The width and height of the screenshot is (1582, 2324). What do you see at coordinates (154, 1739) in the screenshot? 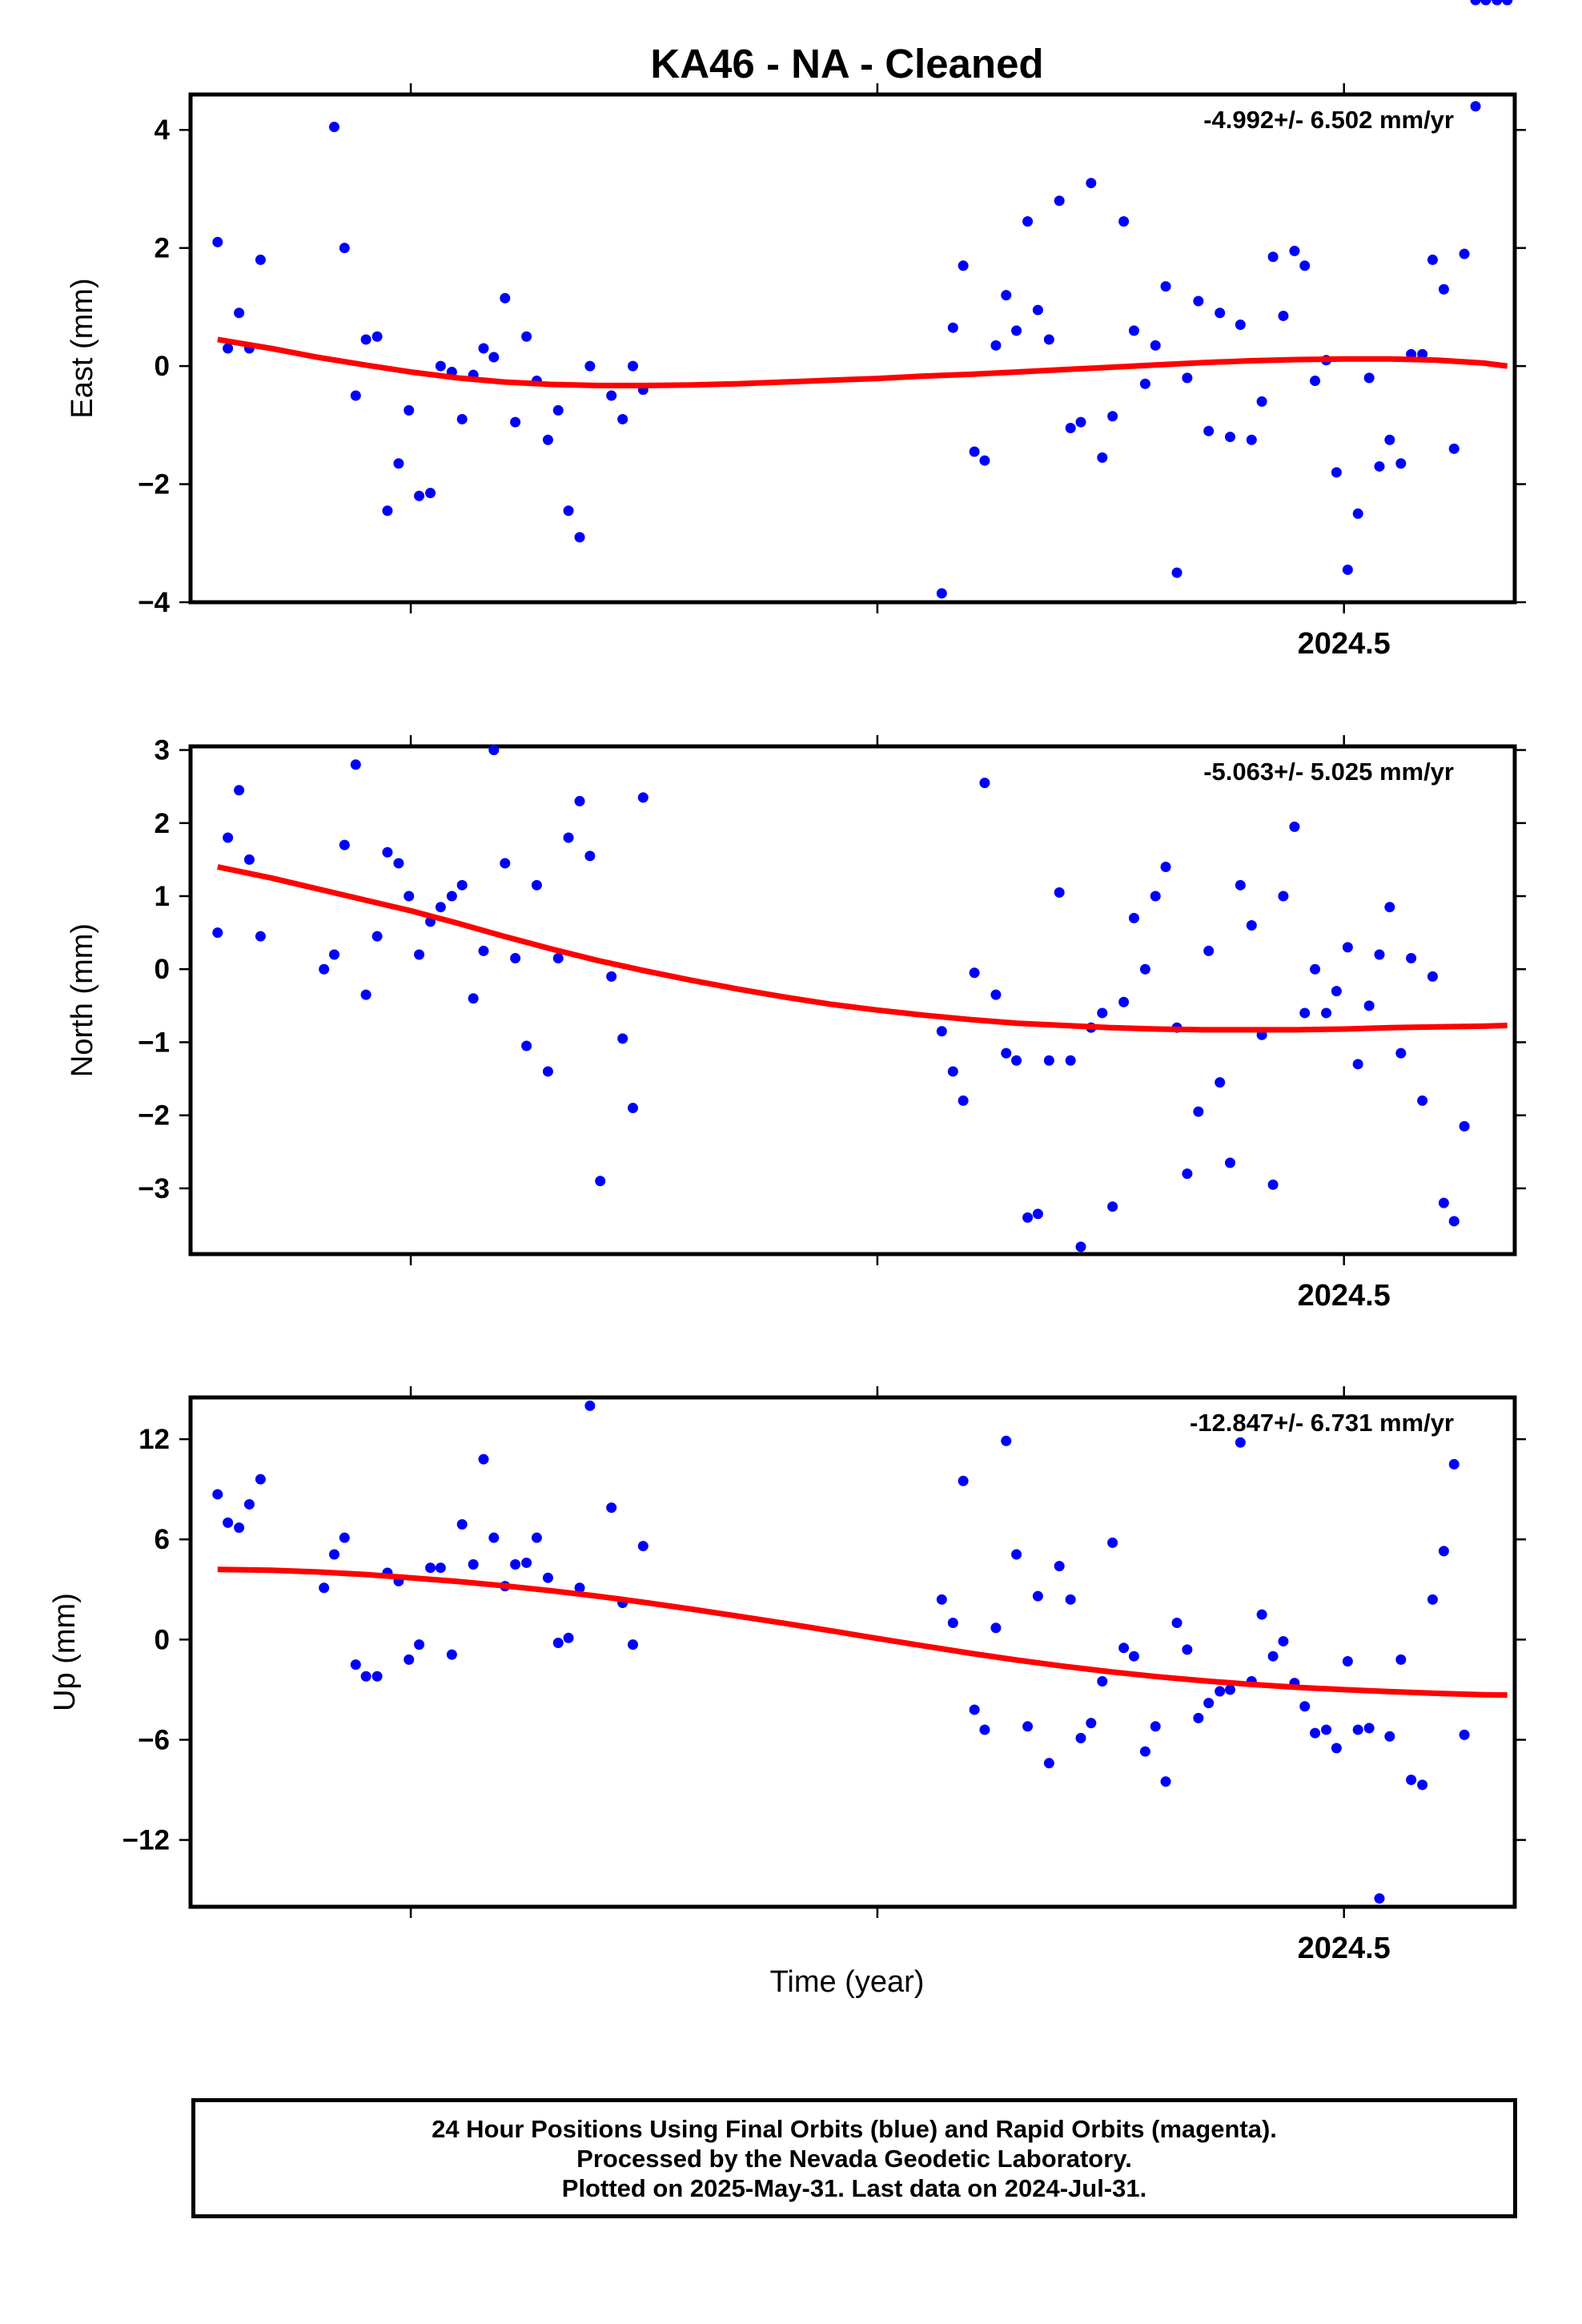
I see `y-tick-label: −6` at bounding box center [154, 1739].